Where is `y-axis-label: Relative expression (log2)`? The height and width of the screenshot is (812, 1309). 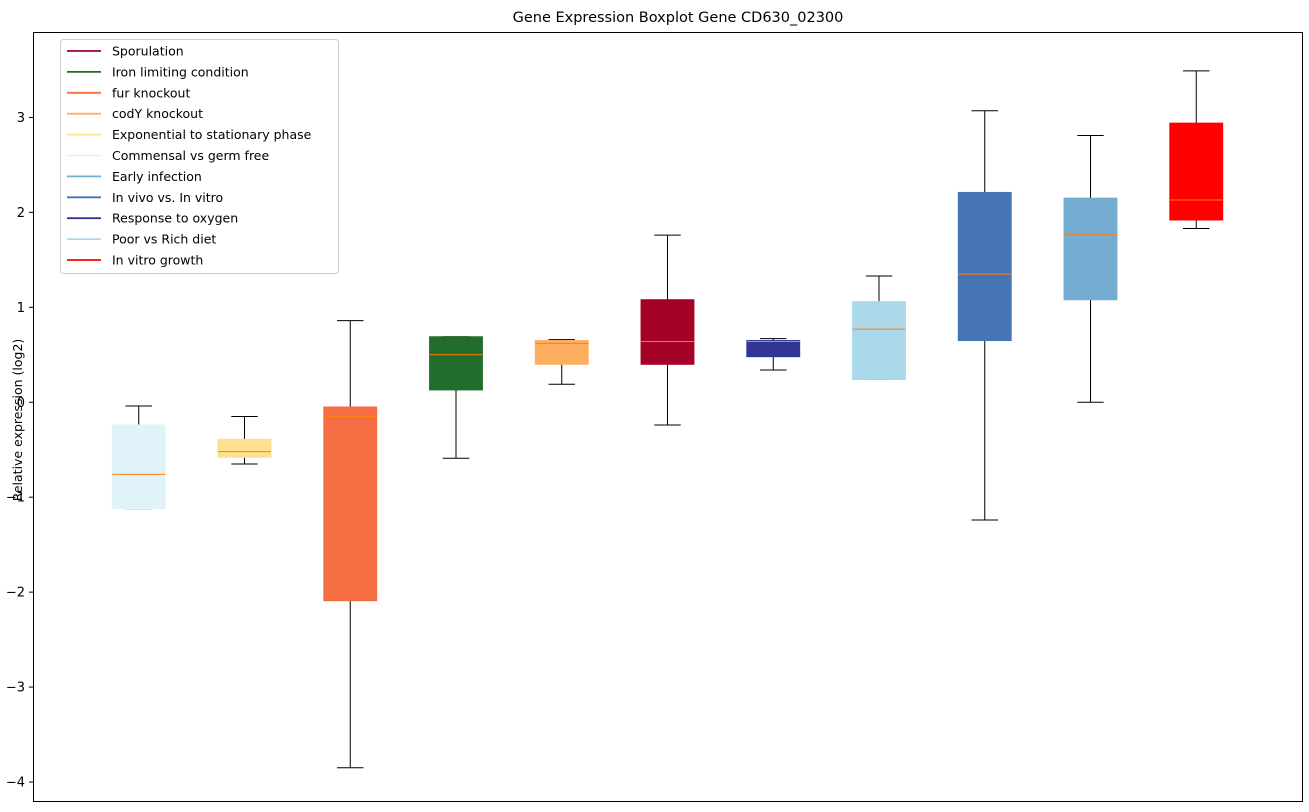 y-axis-label: Relative expression (log2) is located at coordinates (17, 420).